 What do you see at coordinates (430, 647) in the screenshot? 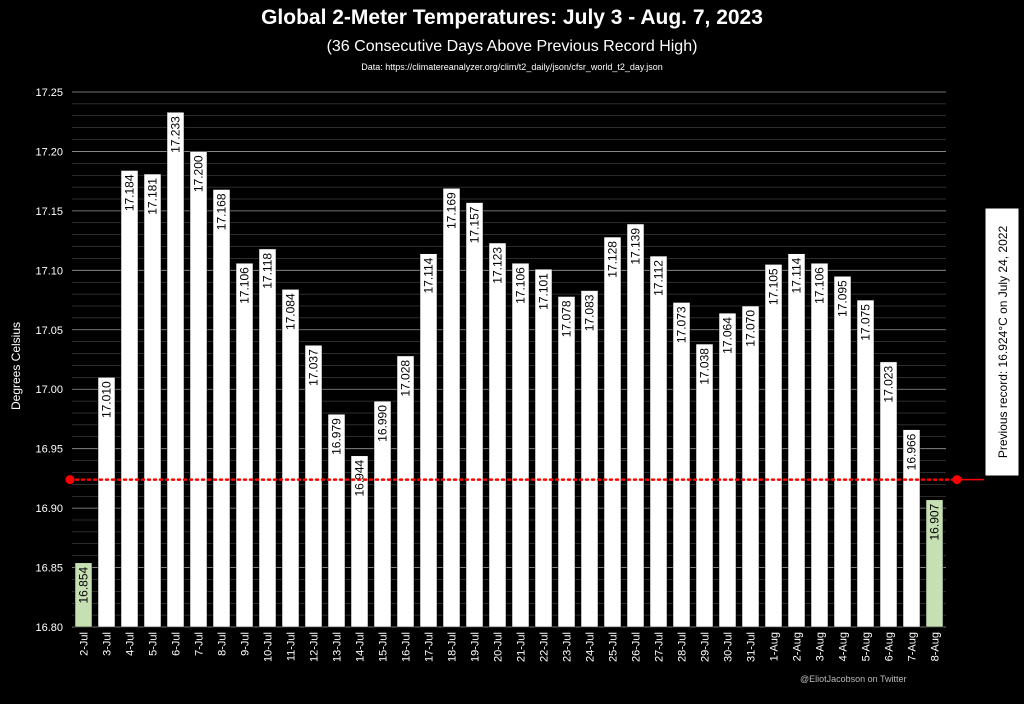
I see `x-tick-label: 17-Jul` at bounding box center [430, 647].